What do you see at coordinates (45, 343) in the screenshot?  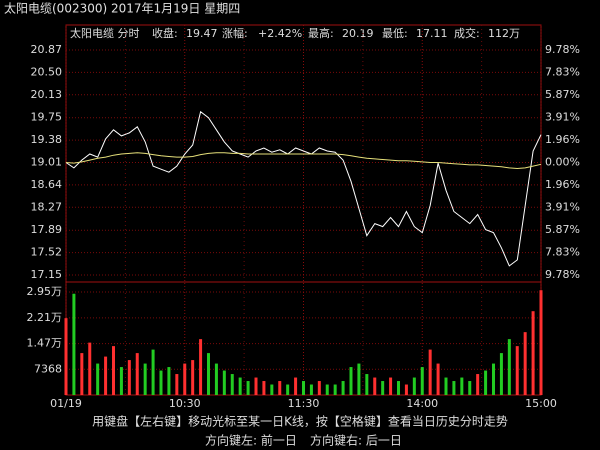 I see `y-tick-label: 1.47万` at bounding box center [45, 343].